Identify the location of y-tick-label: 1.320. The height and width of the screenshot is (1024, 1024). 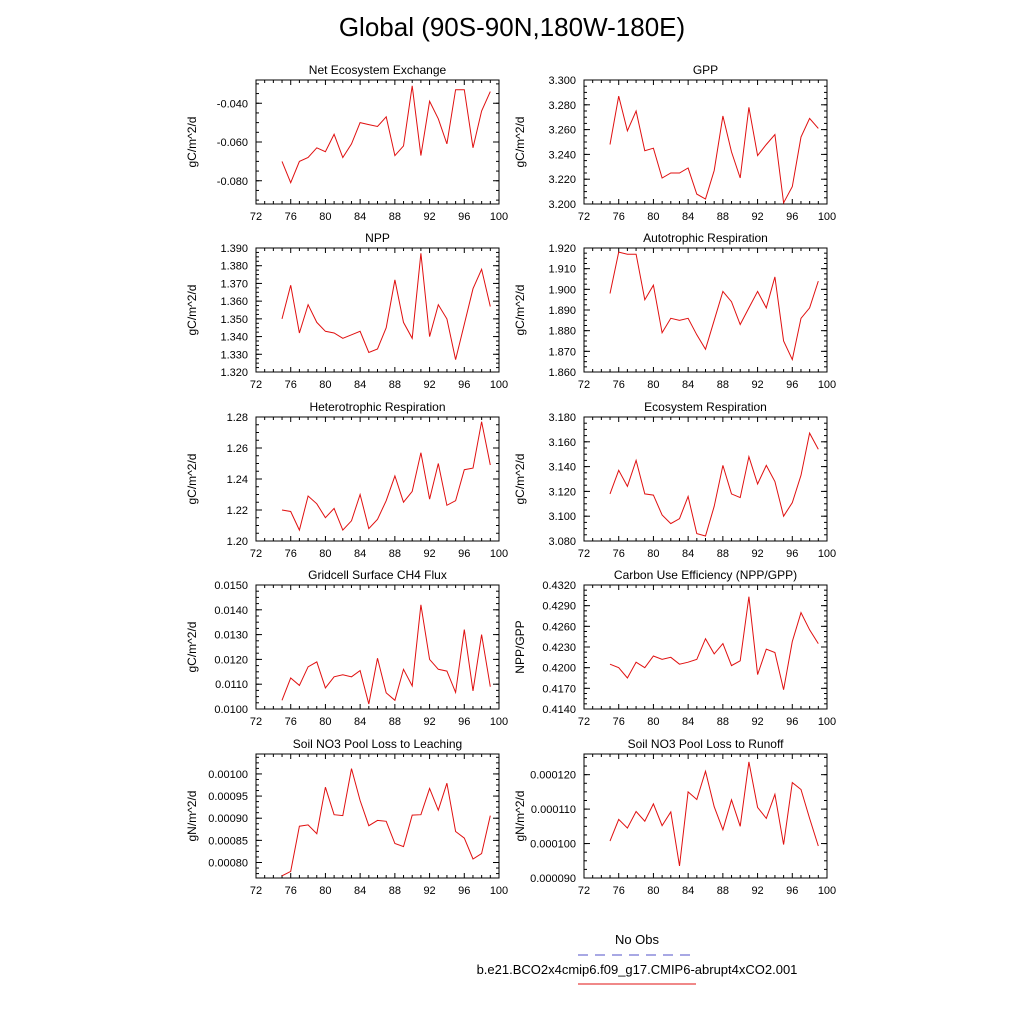
(234, 373).